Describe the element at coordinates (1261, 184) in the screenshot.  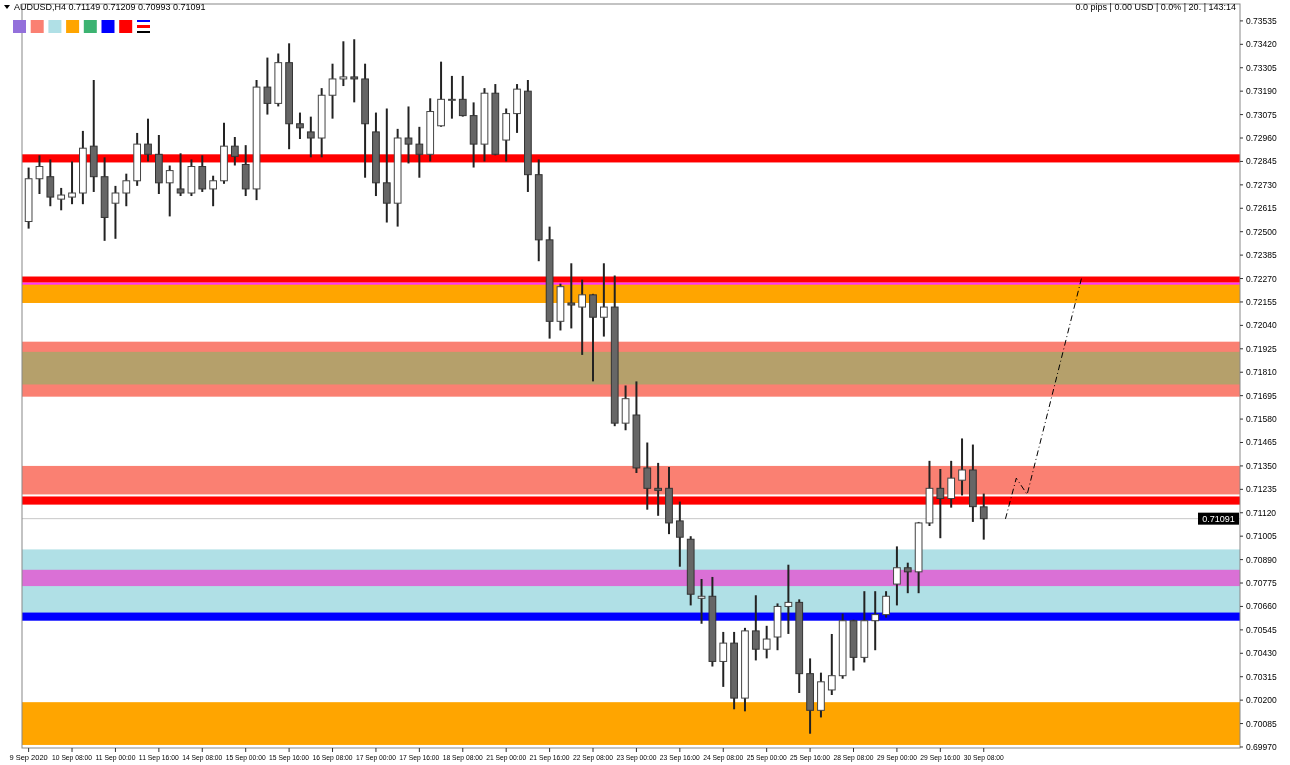
I see `y-tick-label: 0.72730` at that location.